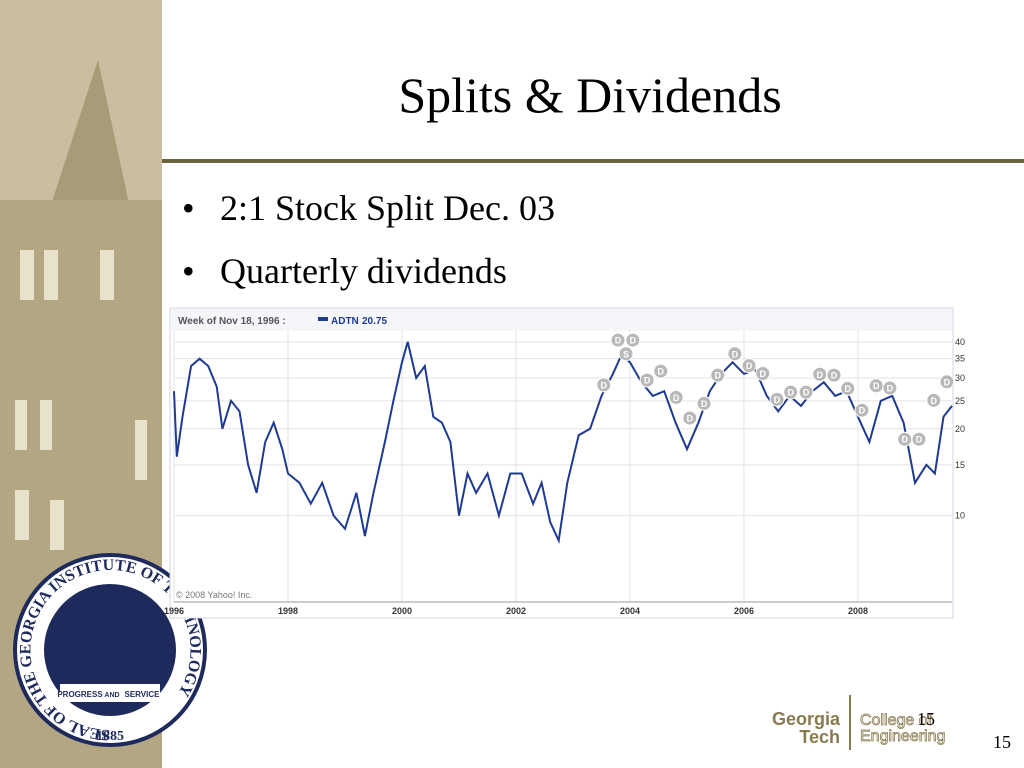  I want to click on page-number: 15, so click(1002, 742).